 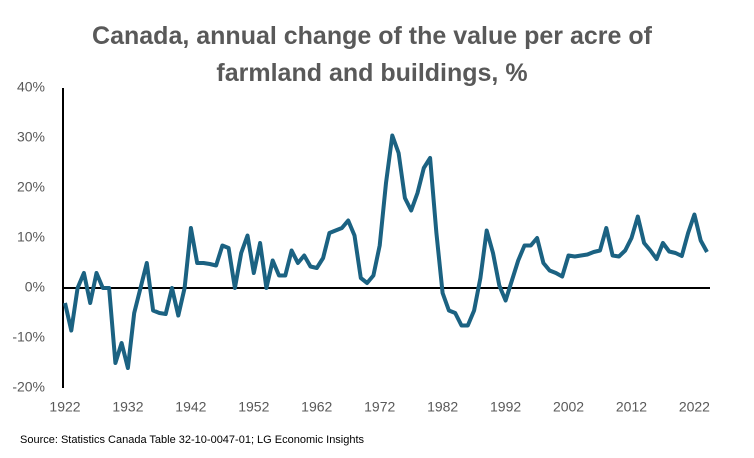 What do you see at coordinates (31, 137) in the screenshot?
I see `y-tick-label: 30%` at bounding box center [31, 137].